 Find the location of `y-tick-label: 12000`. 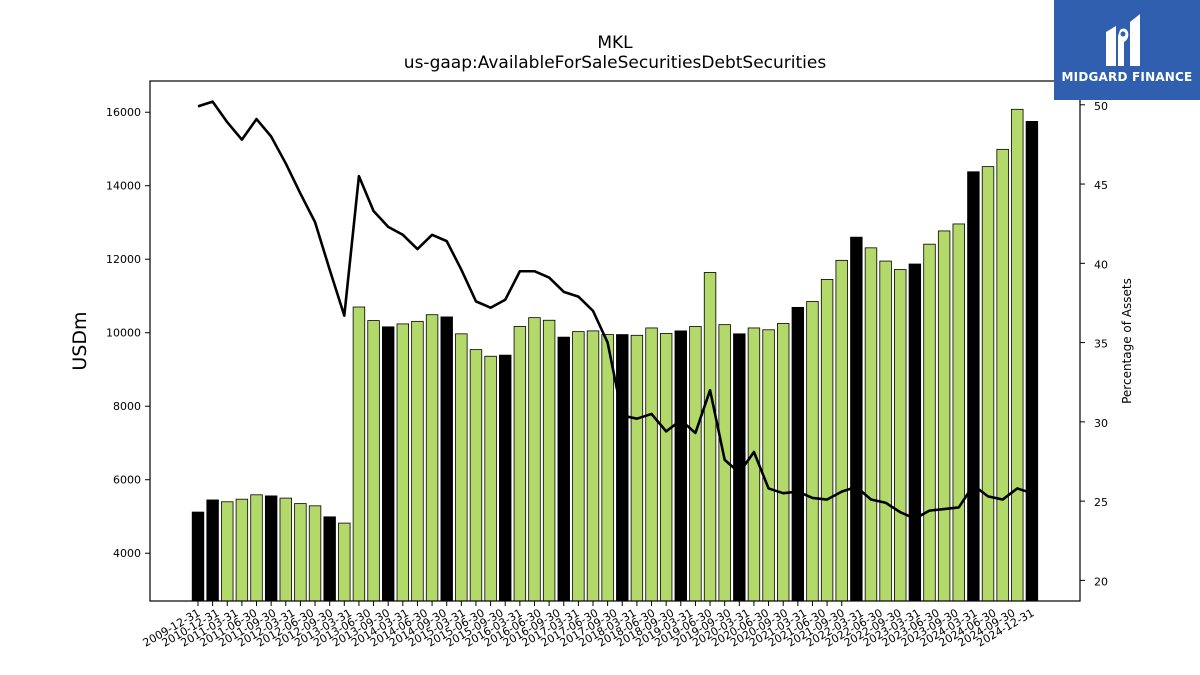

y-tick-label: 12000 is located at coordinates (123, 259).